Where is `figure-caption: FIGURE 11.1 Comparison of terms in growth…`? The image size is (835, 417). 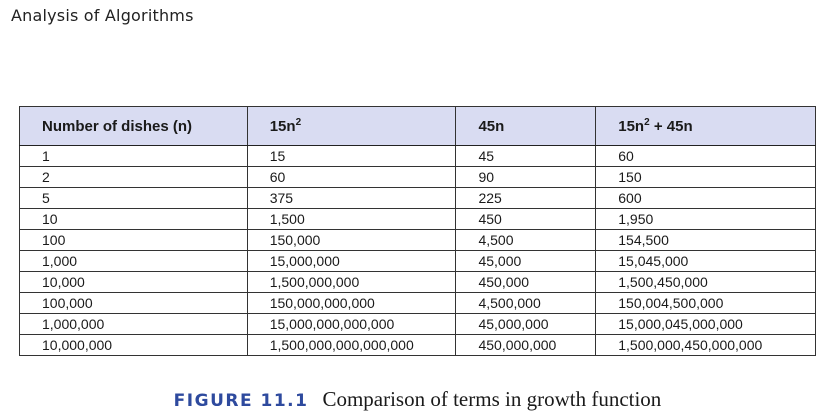 figure-caption: FIGURE 11.1 Comparison of terms in growth… is located at coordinates (417, 399).